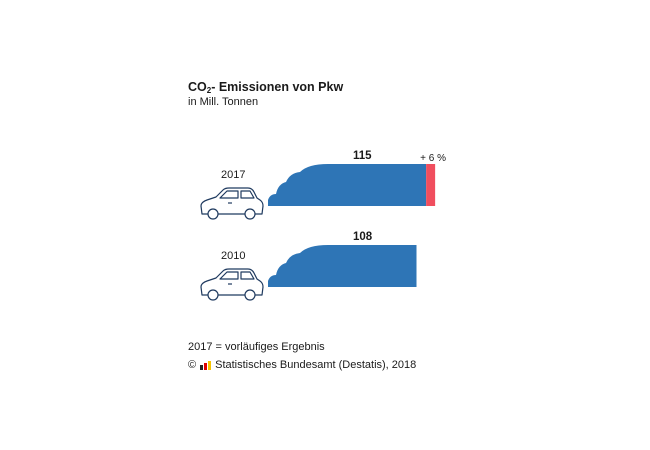 The image size is (650, 450). I want to click on chart-subtitle: in Mill. Tonnen, so click(223, 102).